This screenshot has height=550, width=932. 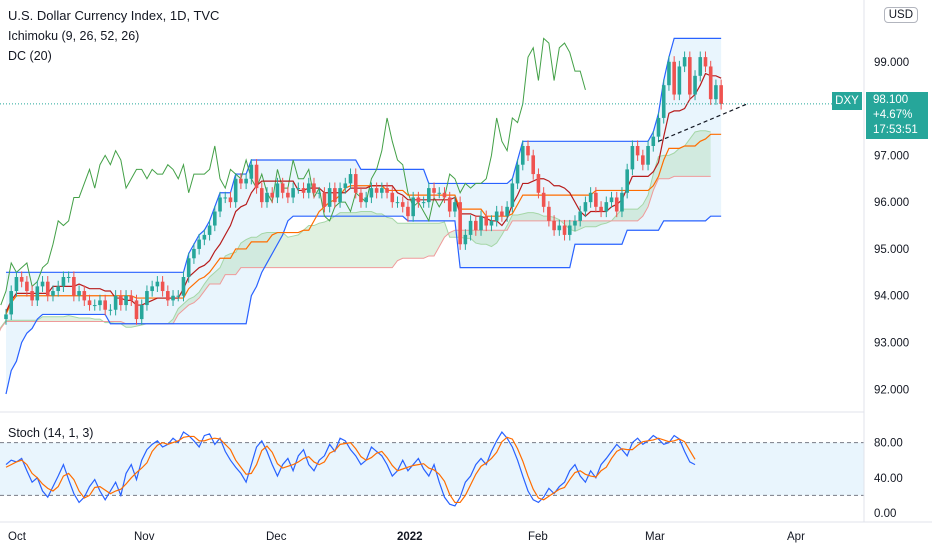 What do you see at coordinates (30, 56) in the screenshot?
I see `donchian-legend: DC (20)` at bounding box center [30, 56].